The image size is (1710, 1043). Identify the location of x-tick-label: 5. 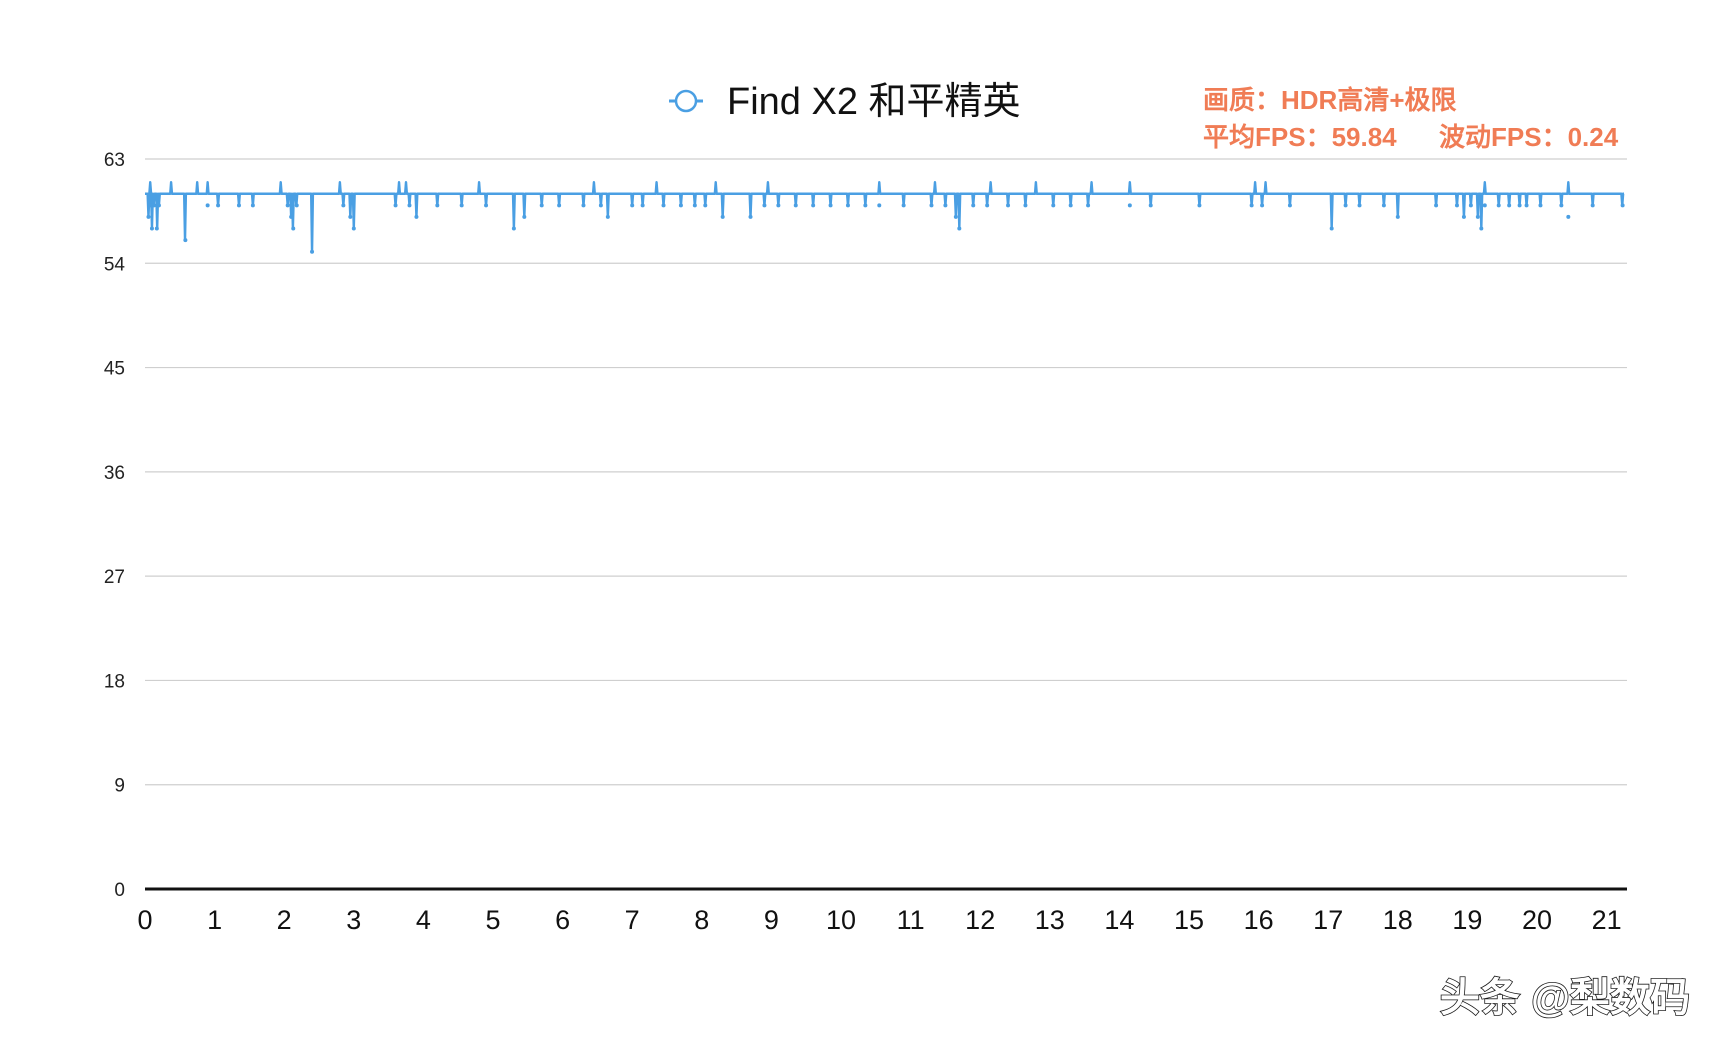
(492, 920).